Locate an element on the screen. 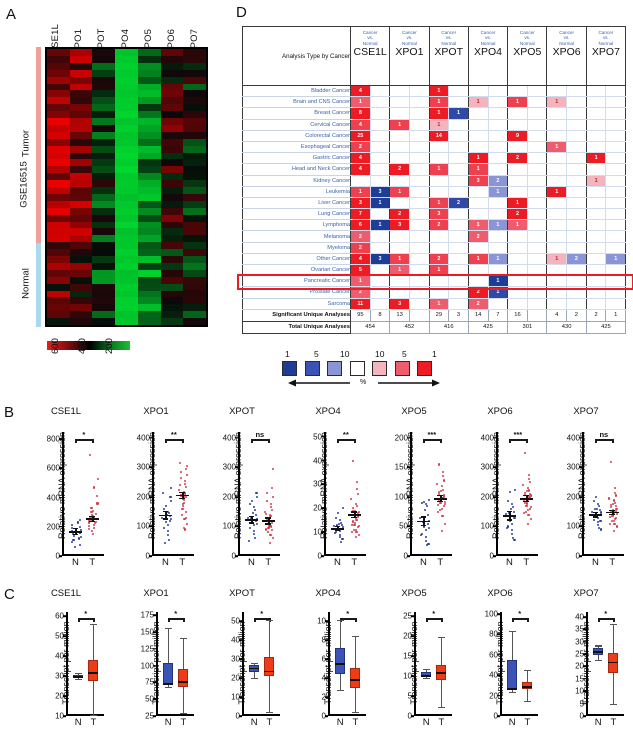  table-row: Sarcoma 11 3 1 2 is located at coordinates (434, 303).